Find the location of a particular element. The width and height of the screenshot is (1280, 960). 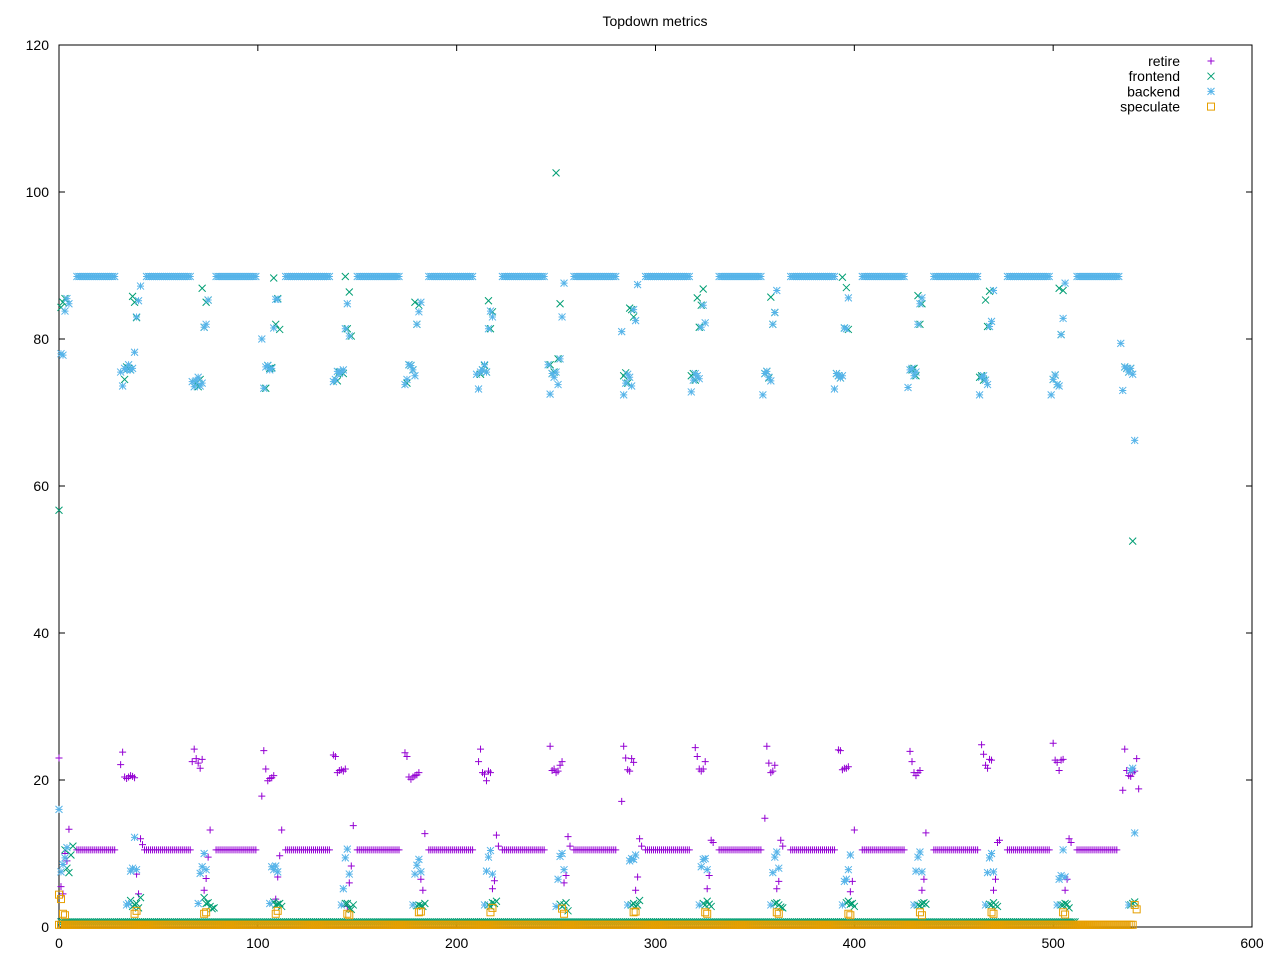

chart-title: Topdown metrics is located at coordinates (654, 21).